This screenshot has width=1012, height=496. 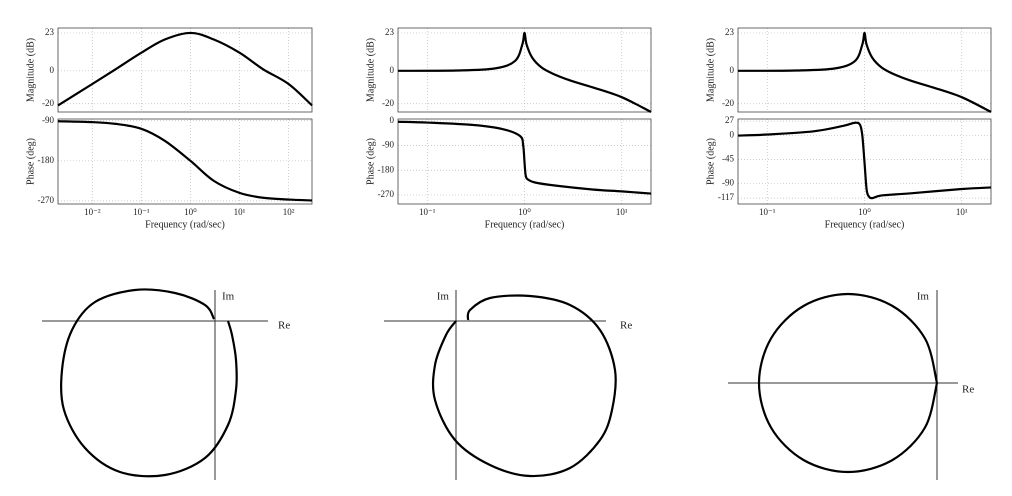 What do you see at coordinates (92, 212) in the screenshot?
I see `x-tick-label: 10⁻²` at bounding box center [92, 212].